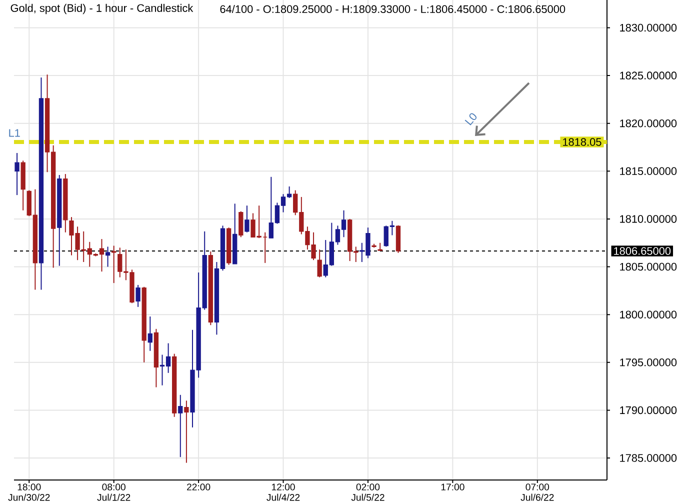  Describe the element at coordinates (582, 142) in the screenshot. I see `ref-line-label: 1818.05` at that location.